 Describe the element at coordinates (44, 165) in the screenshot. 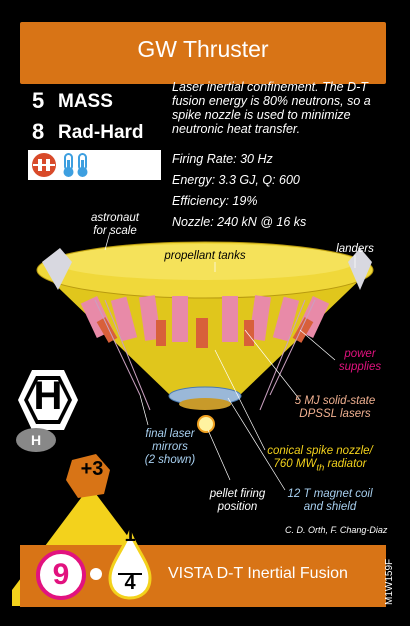

I see `breaker-icon` at that location.